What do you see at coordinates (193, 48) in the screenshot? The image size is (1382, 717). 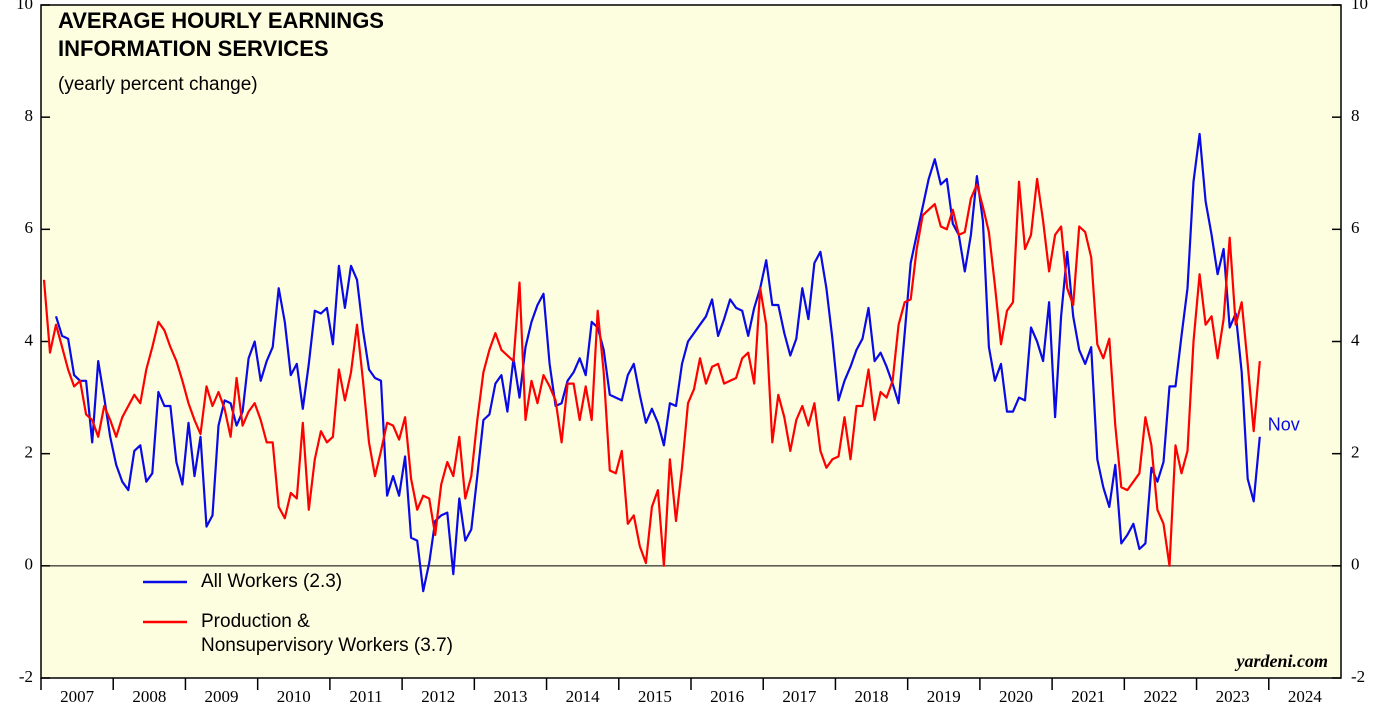 I see `chart-title: INFORMATION SERVICES` at bounding box center [193, 48].